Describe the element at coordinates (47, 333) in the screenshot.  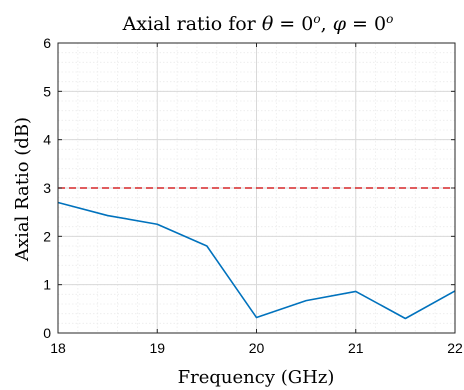
I see `y-tick-label: 0` at that location.